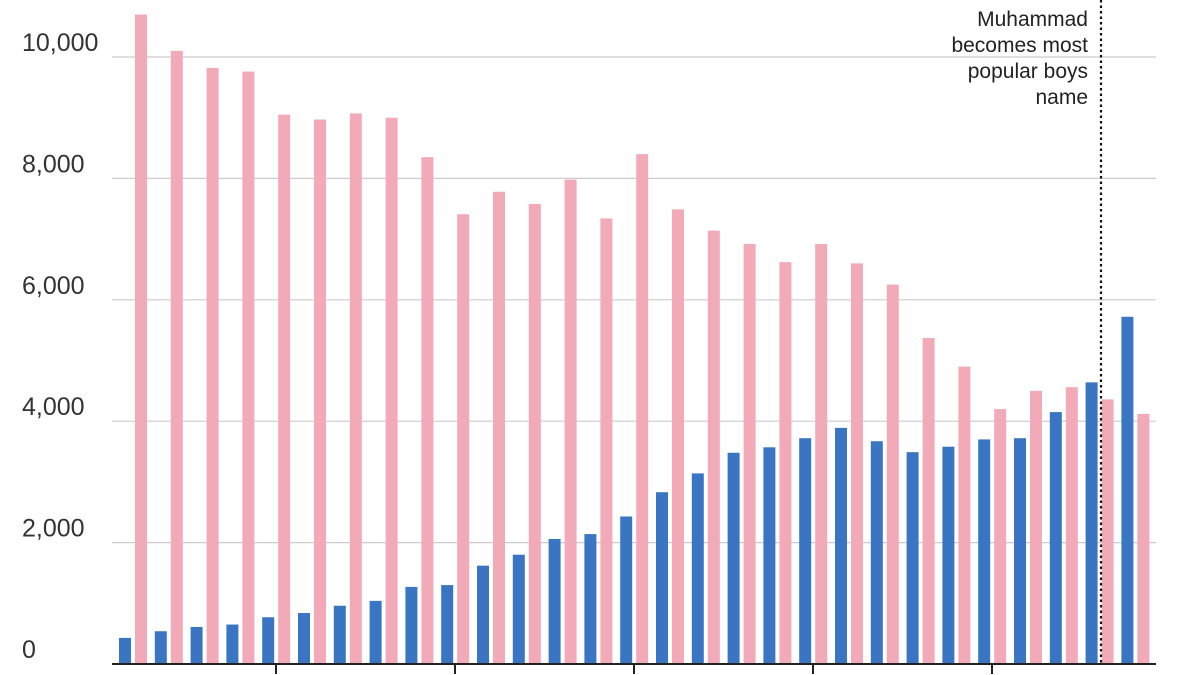  I want to click on annotation-text-line: name, so click(1061, 97).